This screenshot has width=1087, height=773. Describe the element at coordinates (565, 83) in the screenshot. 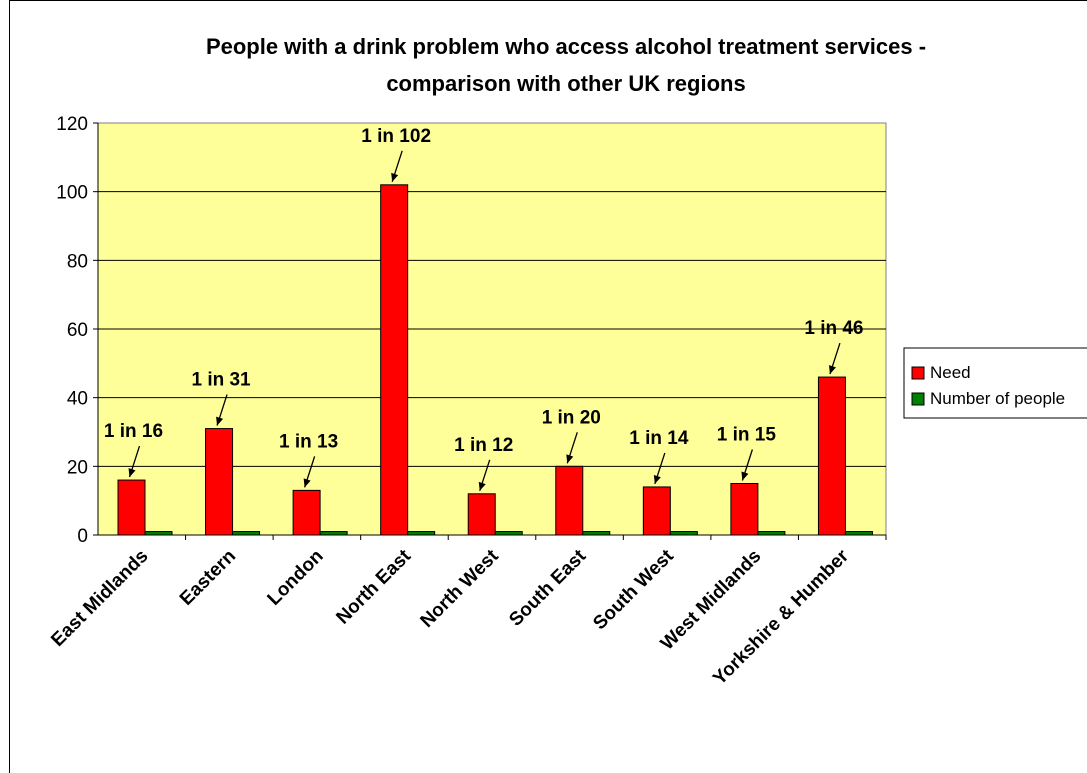

I see `chart-title-line-2: comparison with other UK regions` at that location.